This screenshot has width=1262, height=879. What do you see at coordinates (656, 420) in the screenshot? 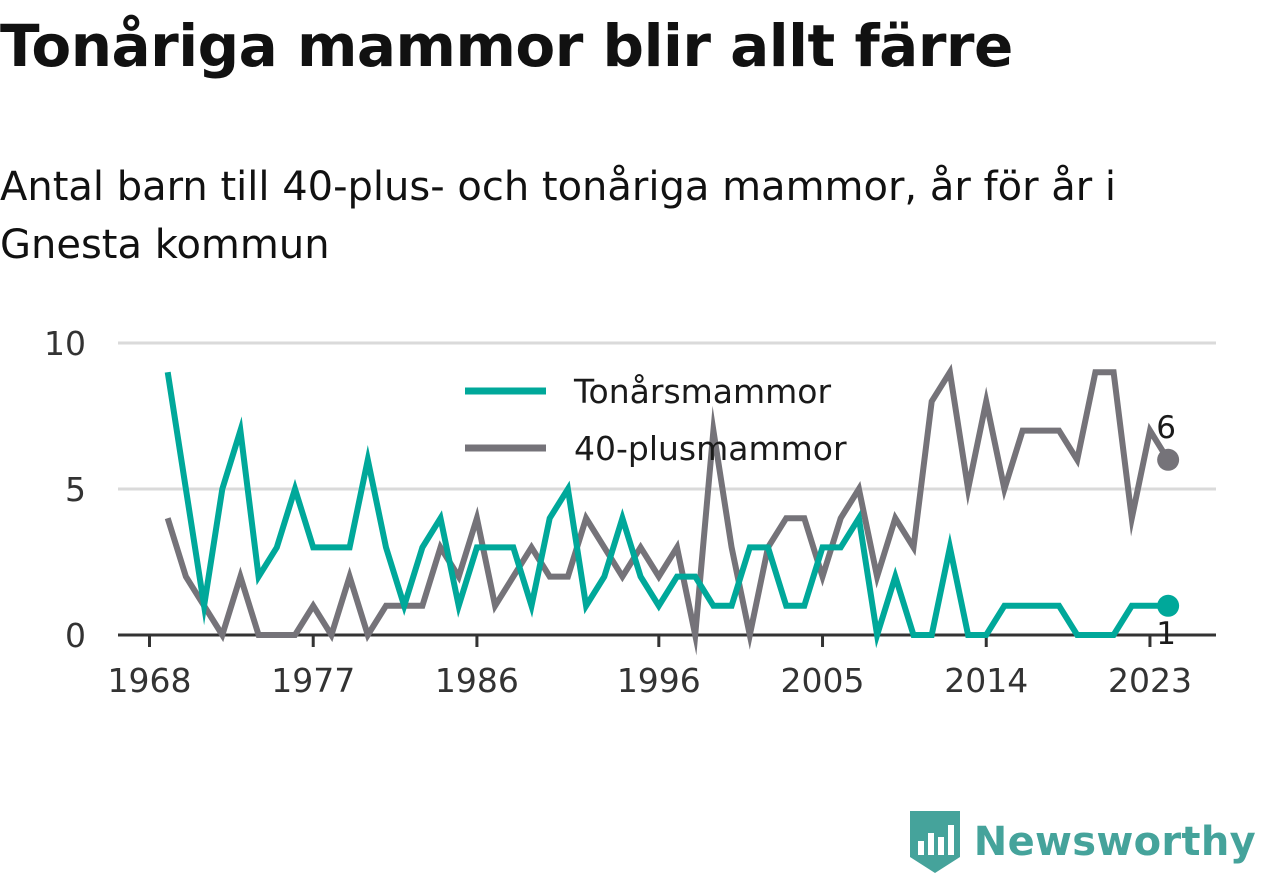
I see `legend: Tonårsmammor 40-plusmammor` at bounding box center [656, 420].